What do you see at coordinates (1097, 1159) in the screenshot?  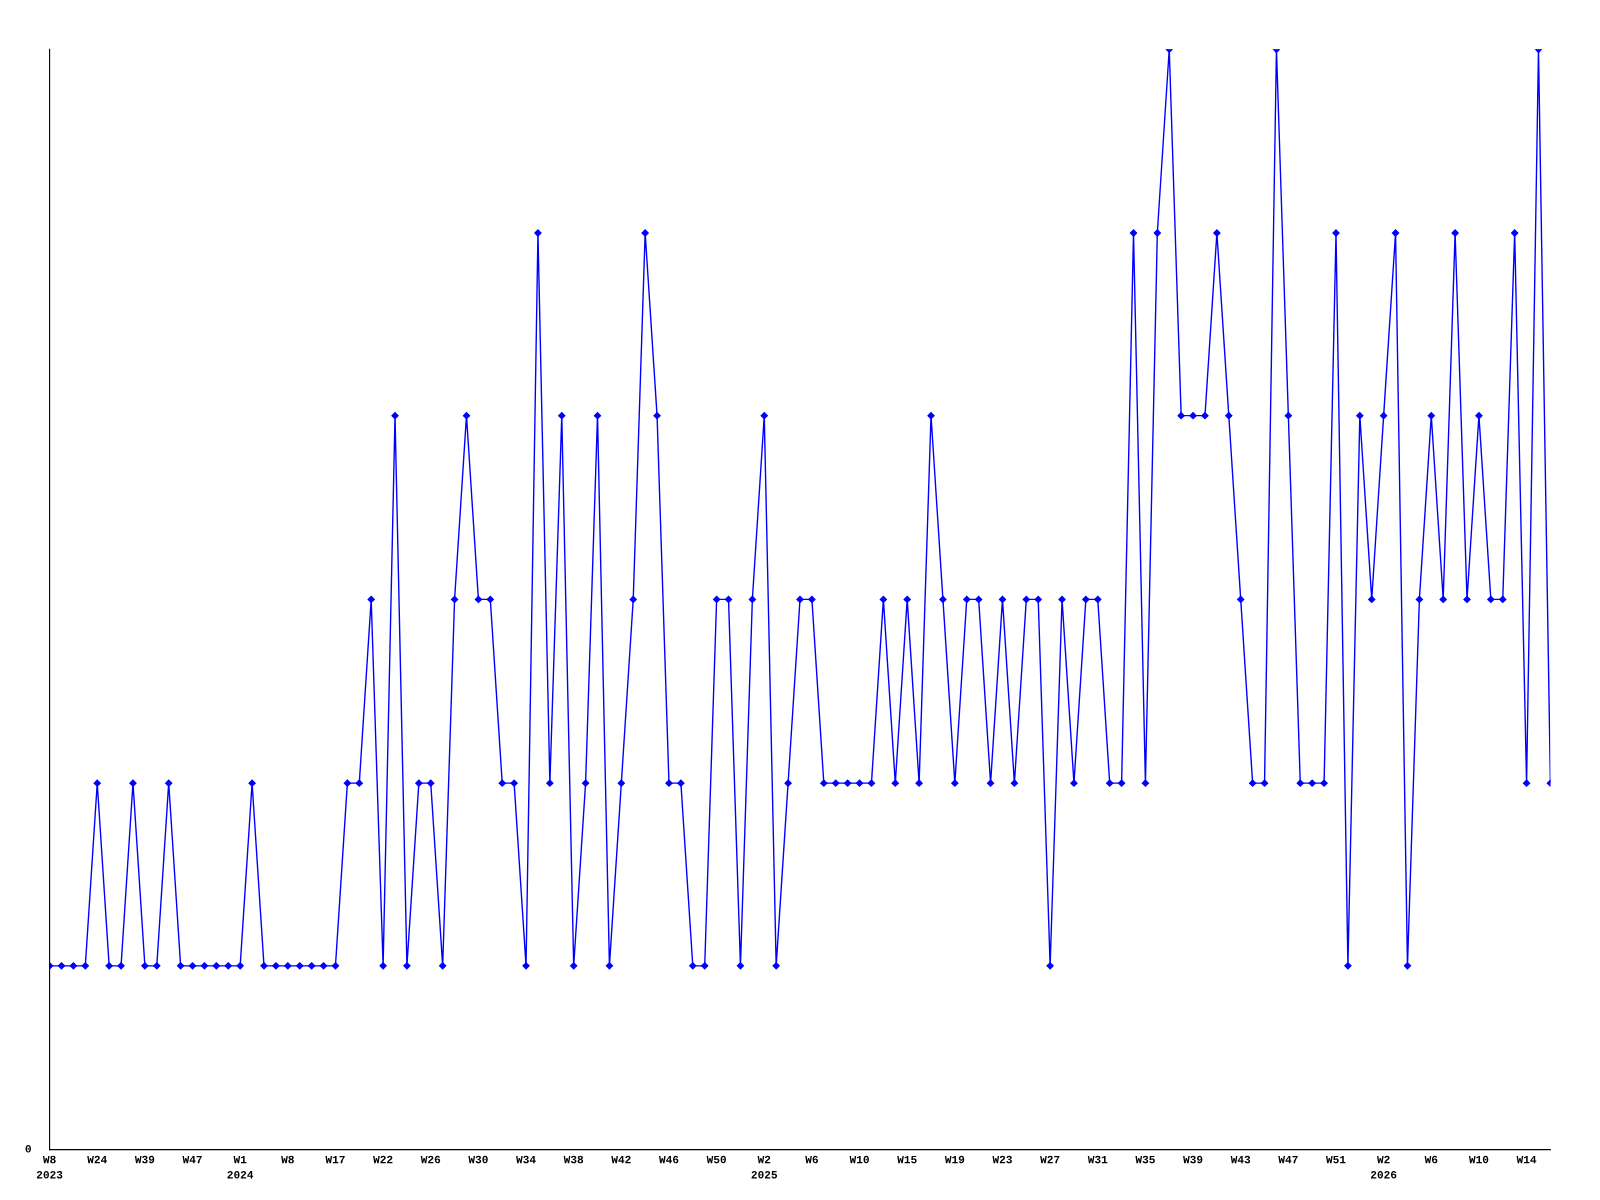 I see `x-tick-label: W31` at bounding box center [1097, 1159].